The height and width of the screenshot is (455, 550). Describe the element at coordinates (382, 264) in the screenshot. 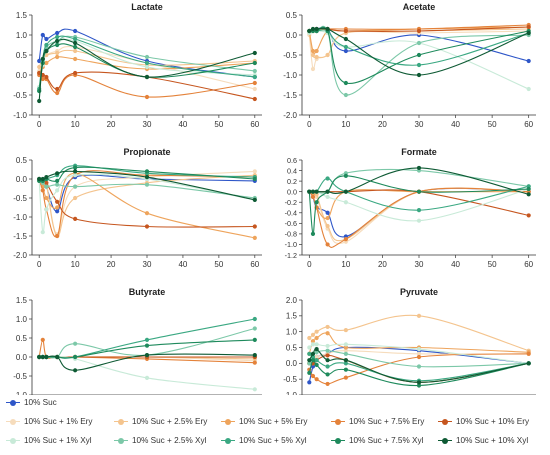

I see `x-tick-label: 20` at that location.